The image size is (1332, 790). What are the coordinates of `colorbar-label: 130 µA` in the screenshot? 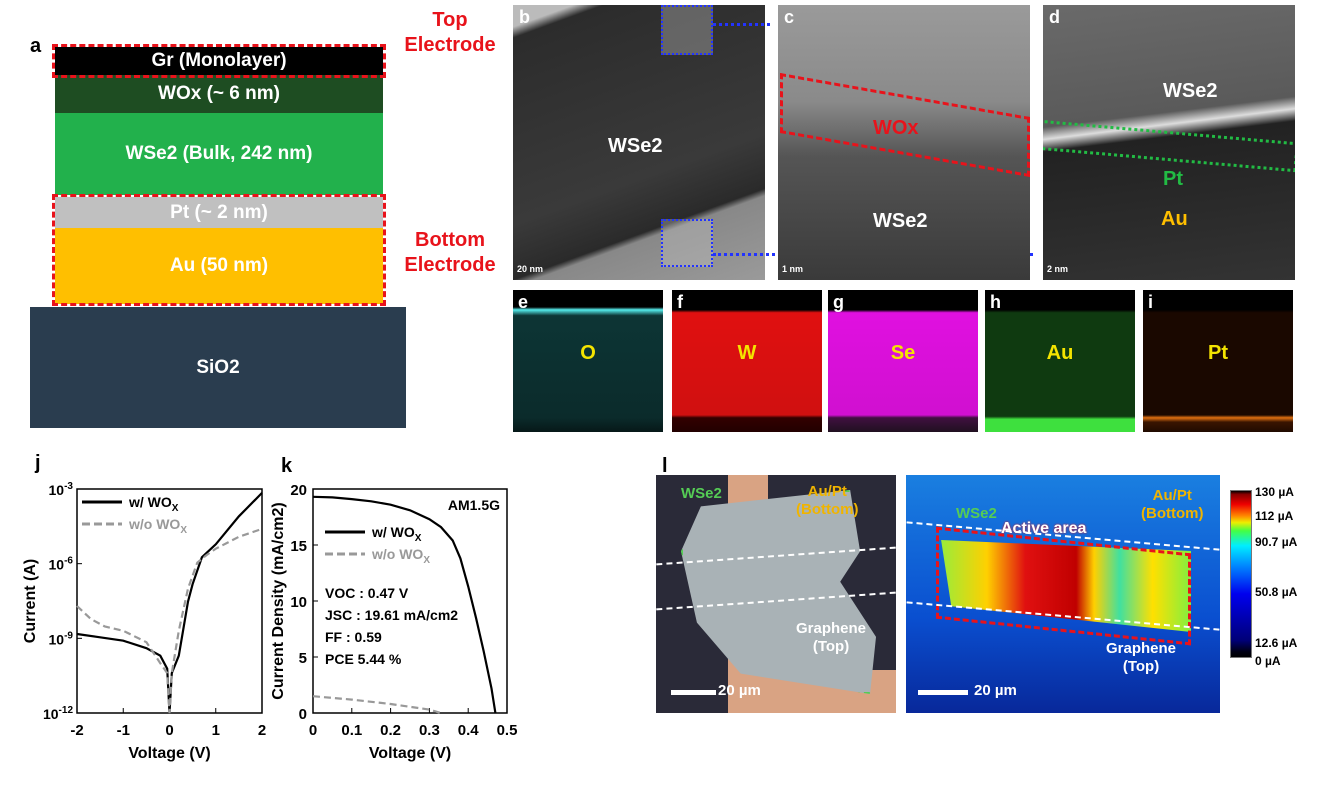 It's located at (1274, 492).